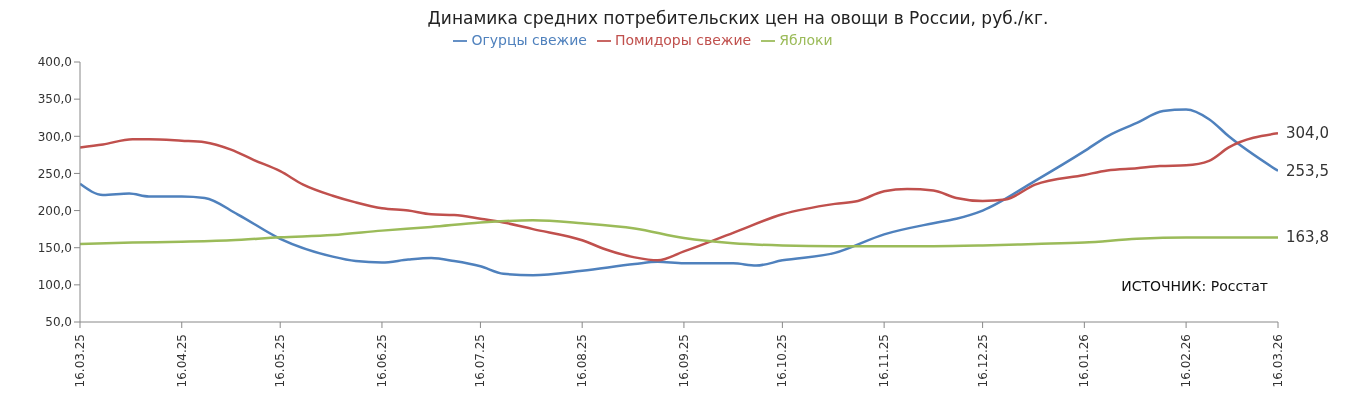  I want to click on data-label: 304,0, so click(1307, 133).